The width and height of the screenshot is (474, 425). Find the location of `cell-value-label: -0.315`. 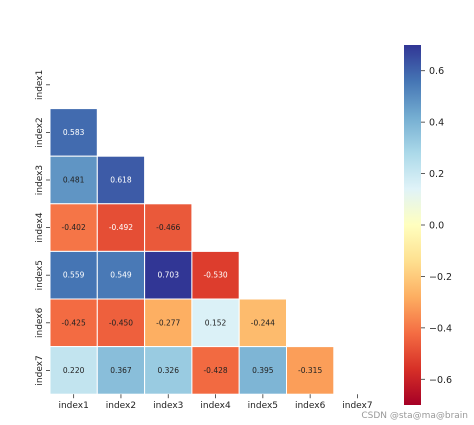

cell-value-label: -0.315 is located at coordinates (310, 370).